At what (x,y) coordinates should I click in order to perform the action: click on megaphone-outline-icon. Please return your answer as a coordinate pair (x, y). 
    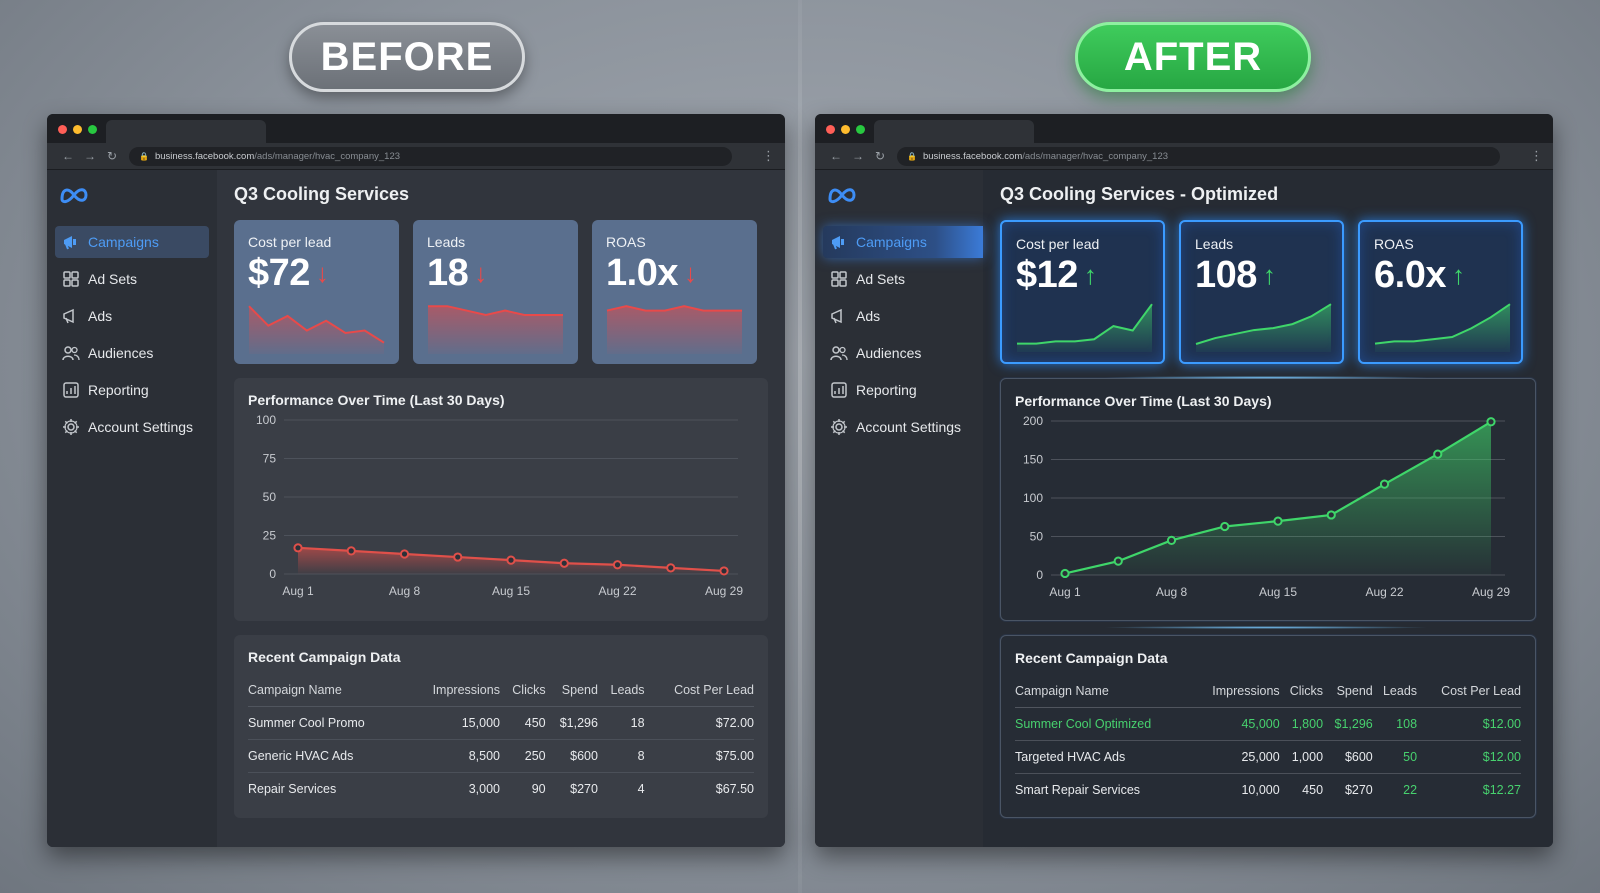
    Looking at the image, I should click on (71, 316).